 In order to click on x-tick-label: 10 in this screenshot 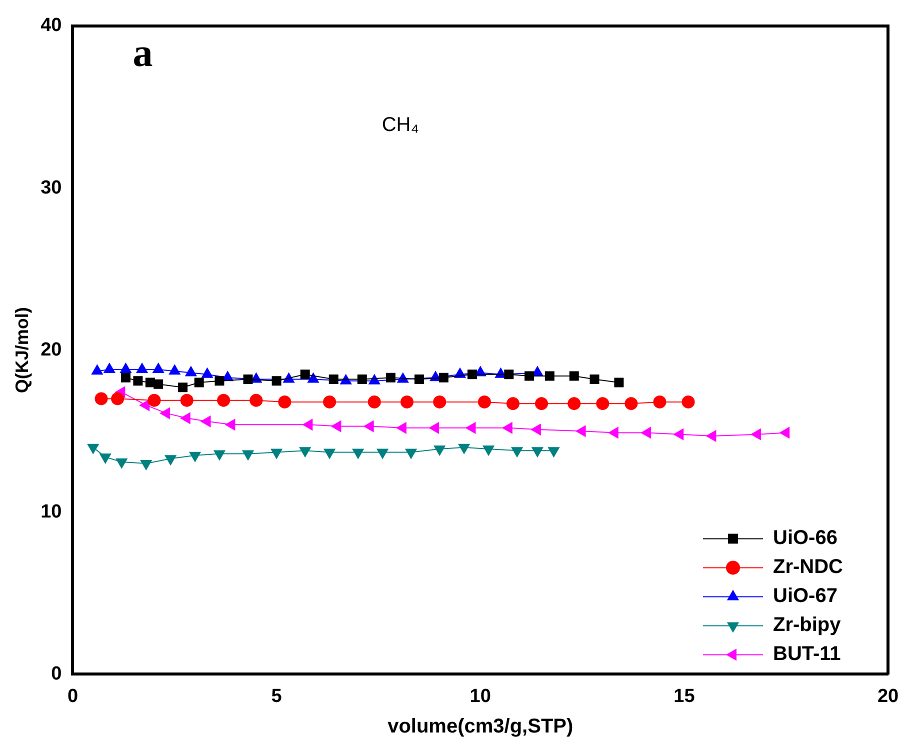, I will do `click(480, 696)`.